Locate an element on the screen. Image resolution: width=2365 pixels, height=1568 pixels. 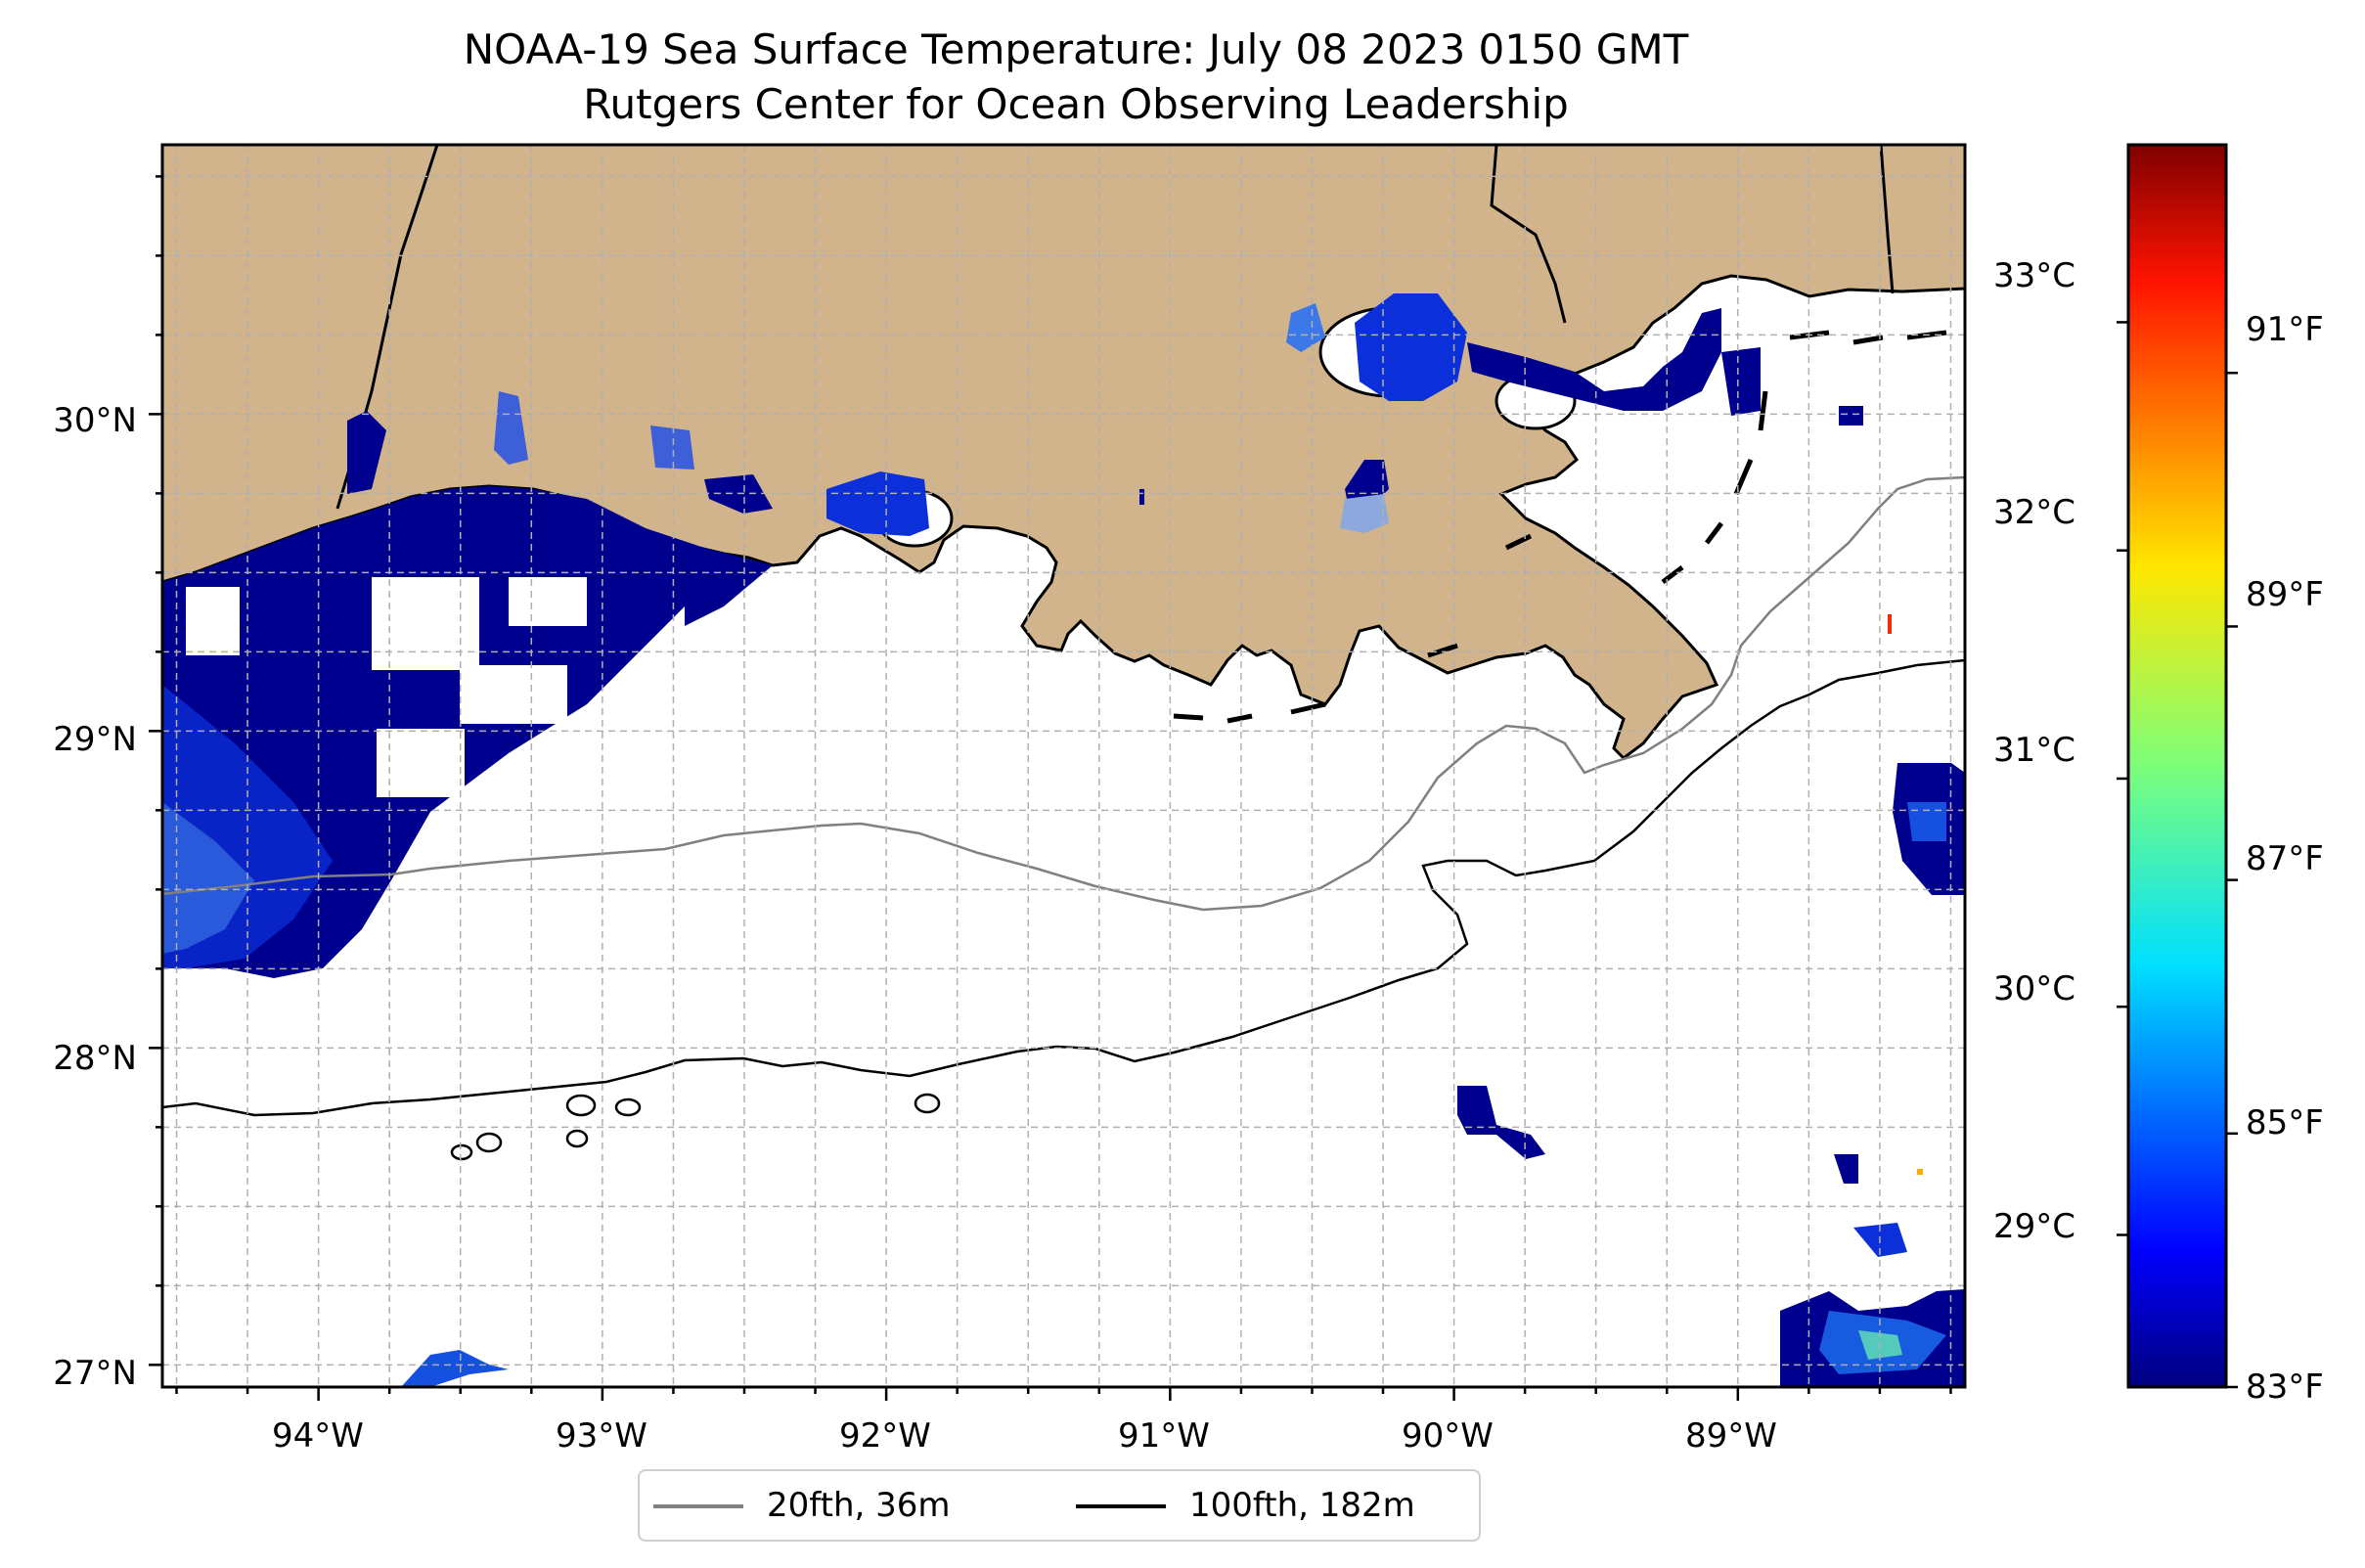
colorbar is located at coordinates (2177, 766).